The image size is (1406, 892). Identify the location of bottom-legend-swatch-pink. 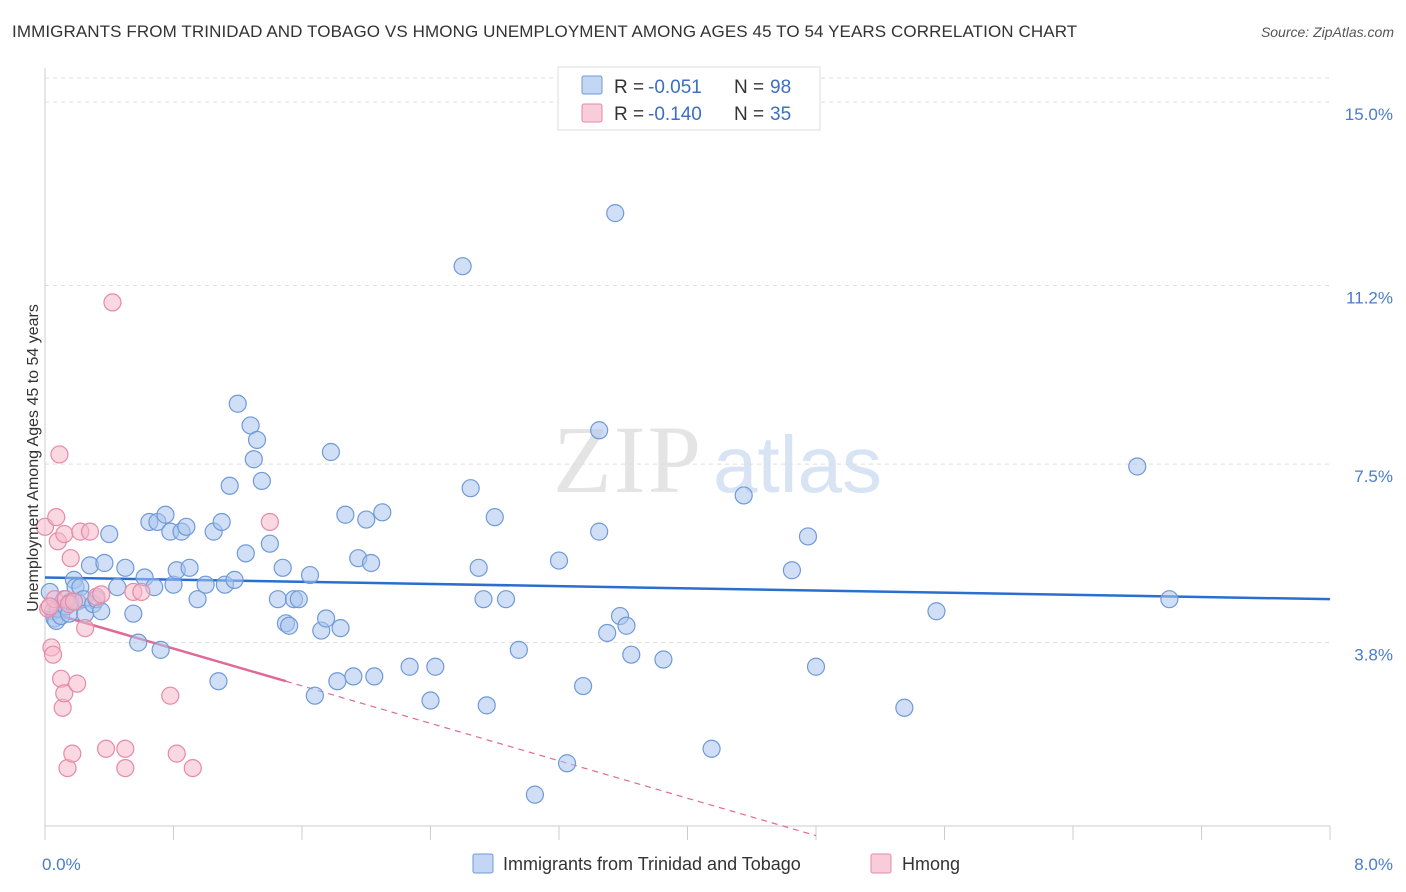
(881, 863).